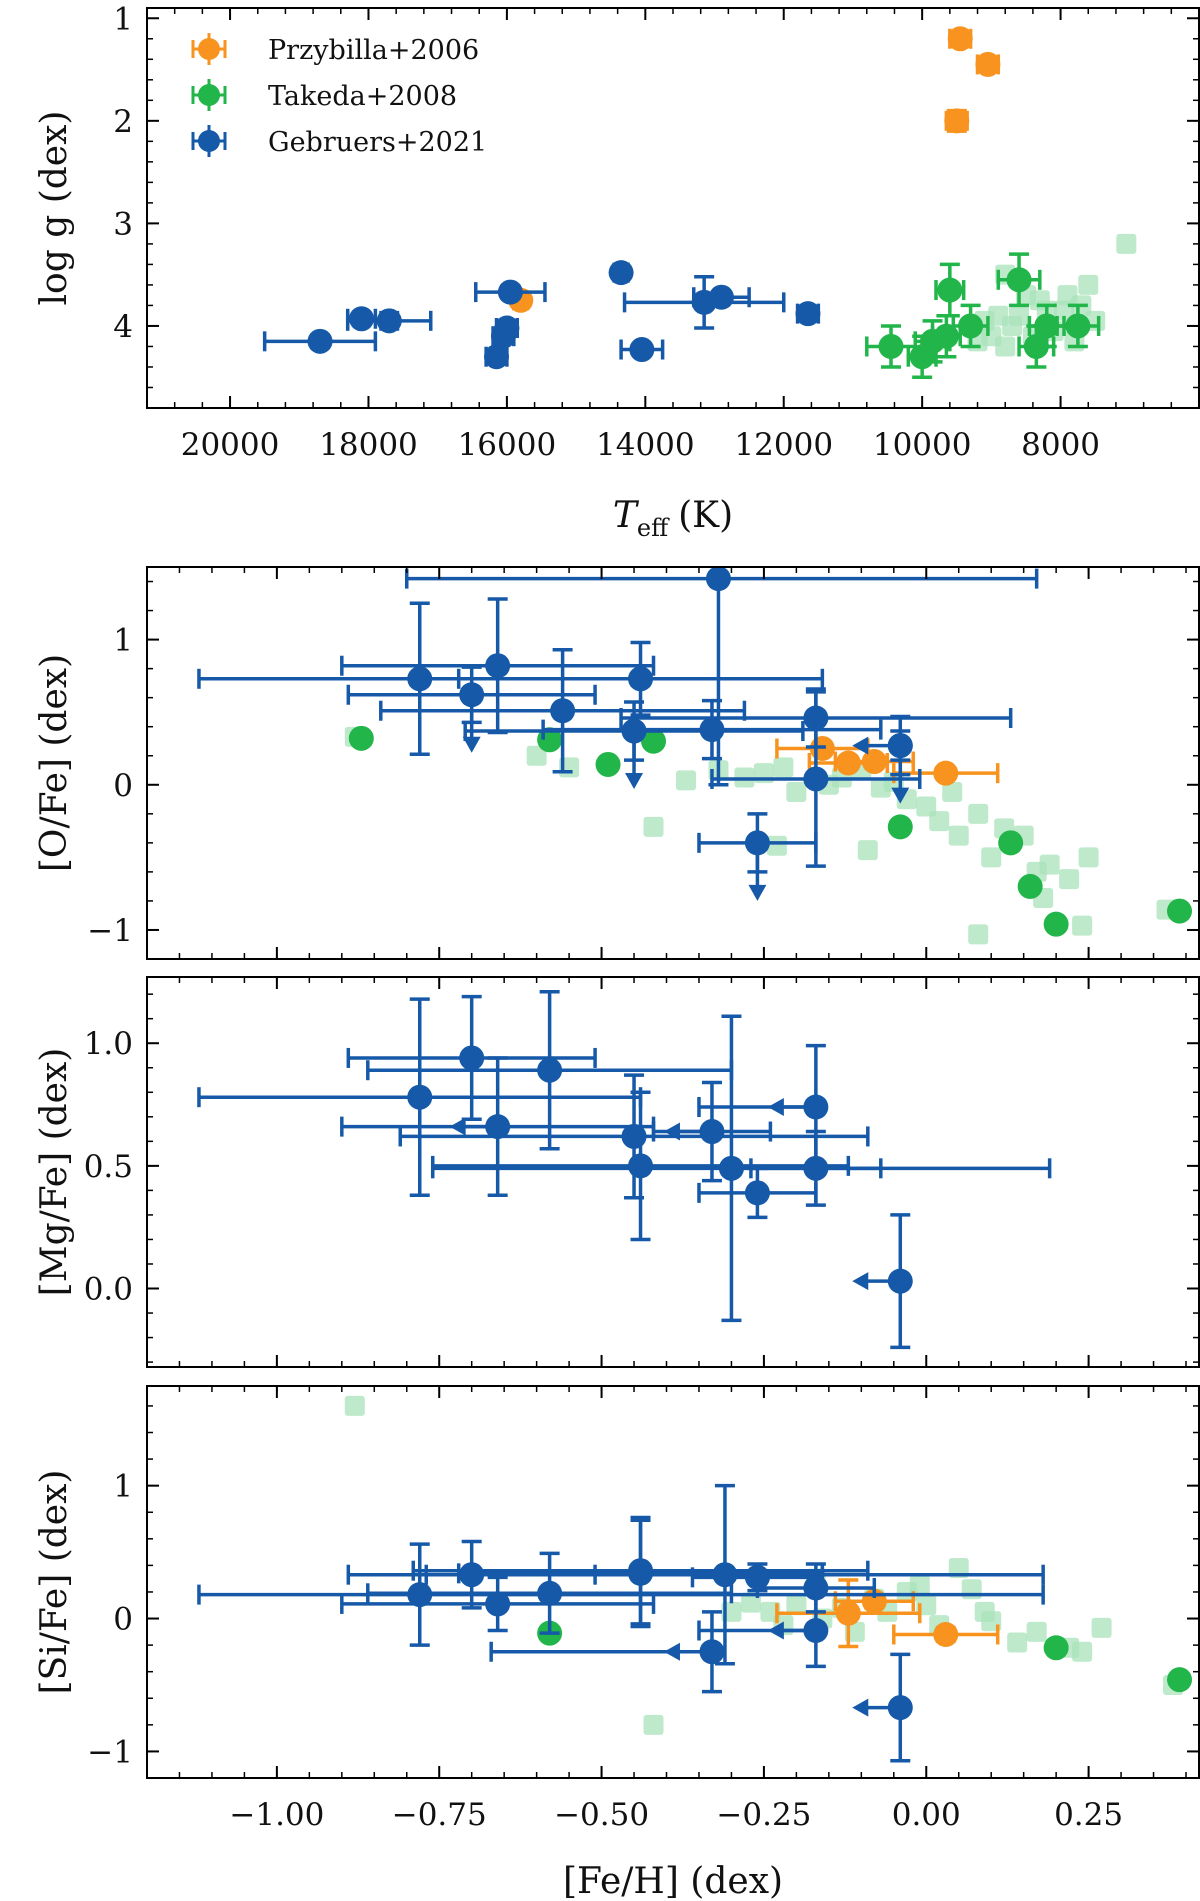  What do you see at coordinates (54, 1172) in the screenshot?
I see `y-axis-label-mgfe: [Mg/Fe] (dex)` at bounding box center [54, 1172].